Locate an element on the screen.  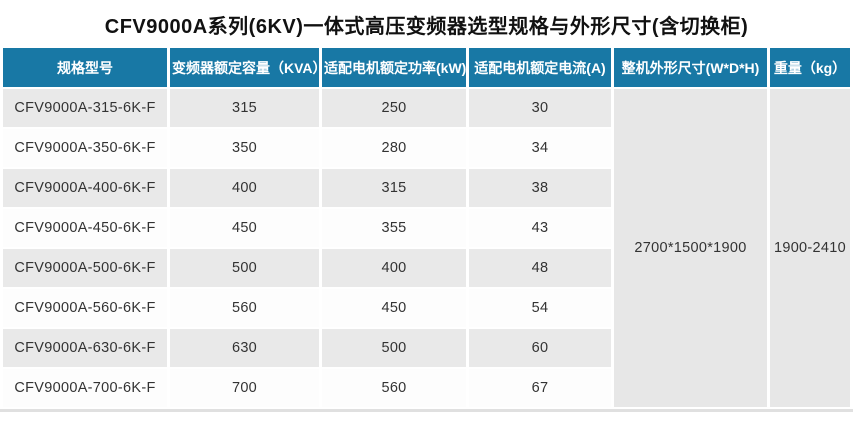
table-row: CFV9000A-630-6K-F 630 500 60 is located at coordinates (426, 348).